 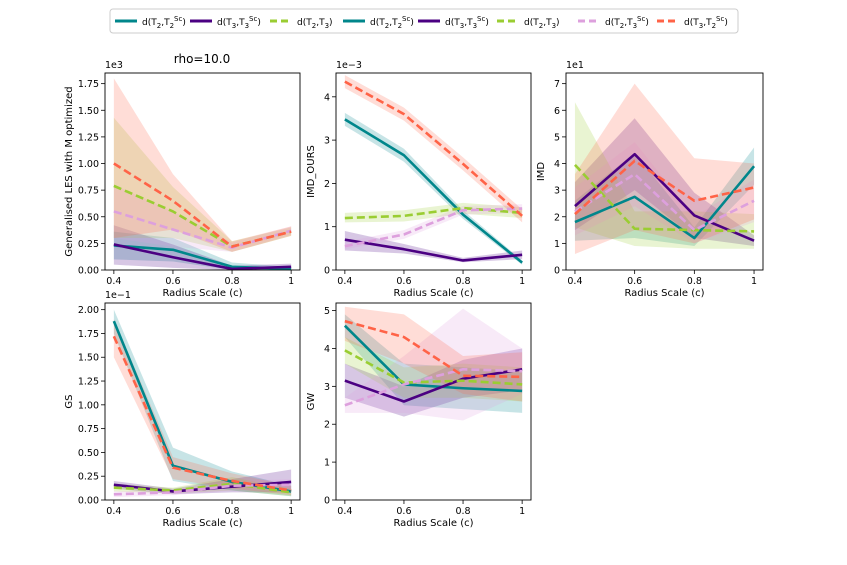 What do you see at coordinates (88, 382) in the screenshot?
I see `y-tick-label: 1.25` at bounding box center [88, 382].